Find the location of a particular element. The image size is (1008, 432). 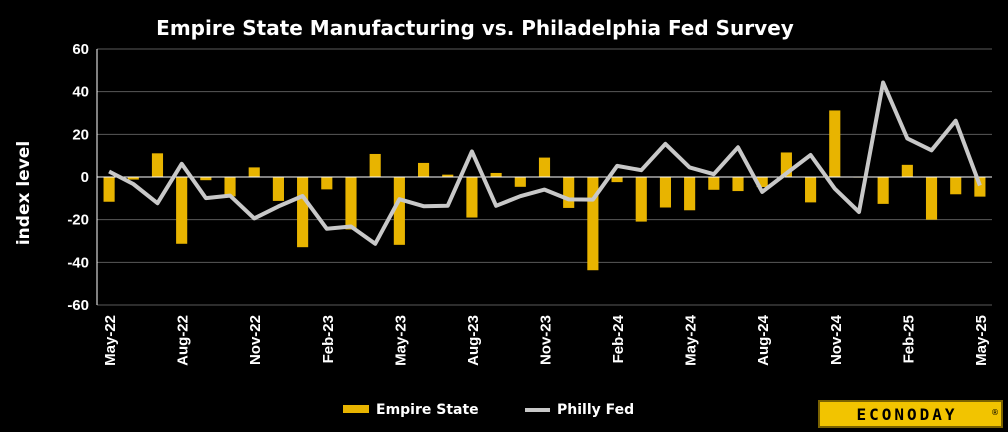

x-tick-label: May-24 is located at coordinates (691, 340).